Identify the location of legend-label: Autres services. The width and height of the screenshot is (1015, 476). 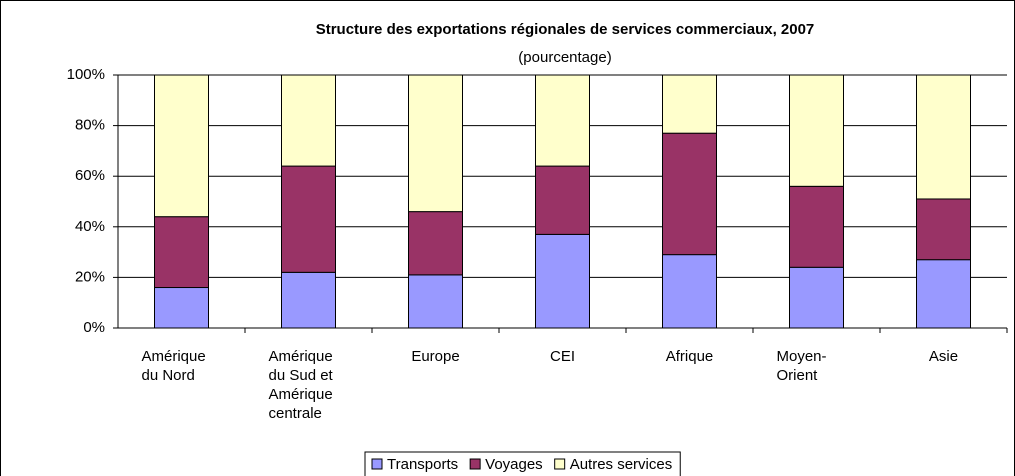
(621, 464).